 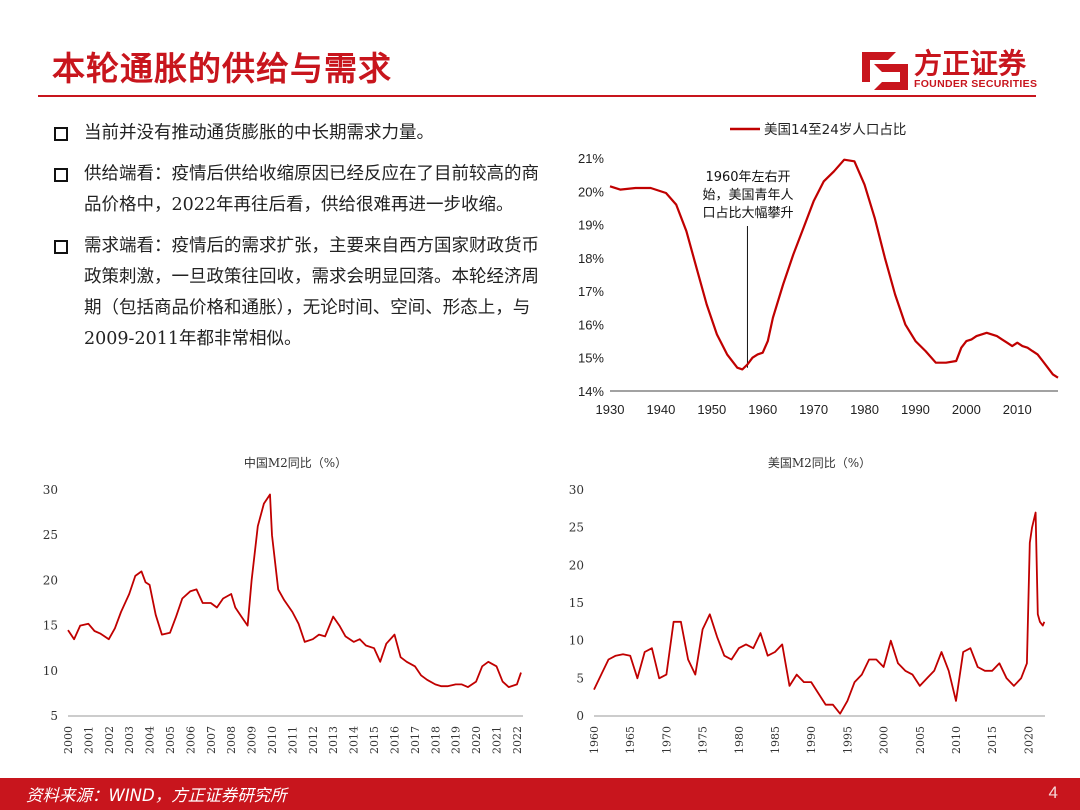 I want to click on chart2-x-tick-label: 2016, so click(x=394, y=740).